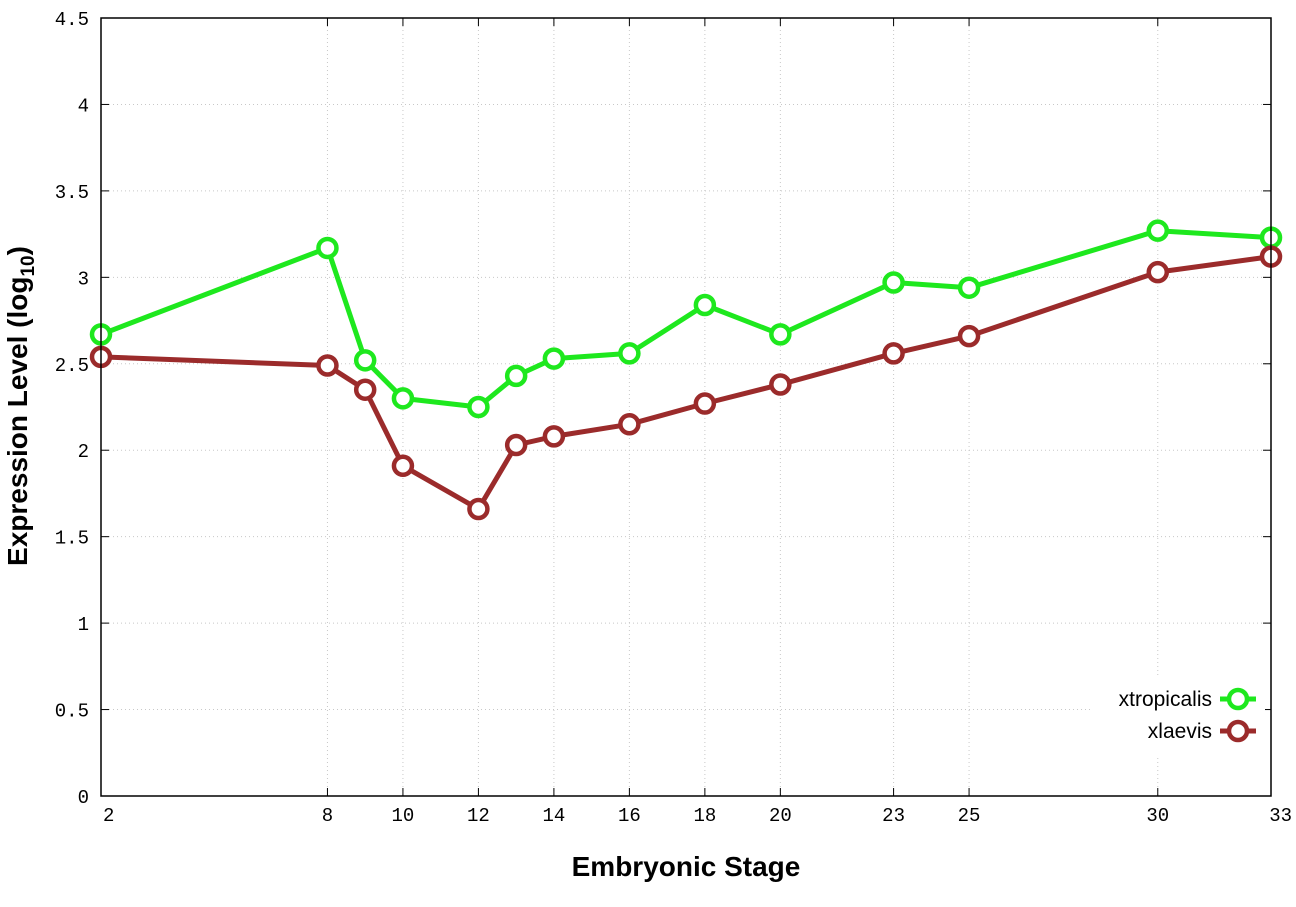 This screenshot has width=1296, height=907. Describe the element at coordinates (28, 265) in the screenshot. I see `y-axis-title-subscript: 10` at that location.